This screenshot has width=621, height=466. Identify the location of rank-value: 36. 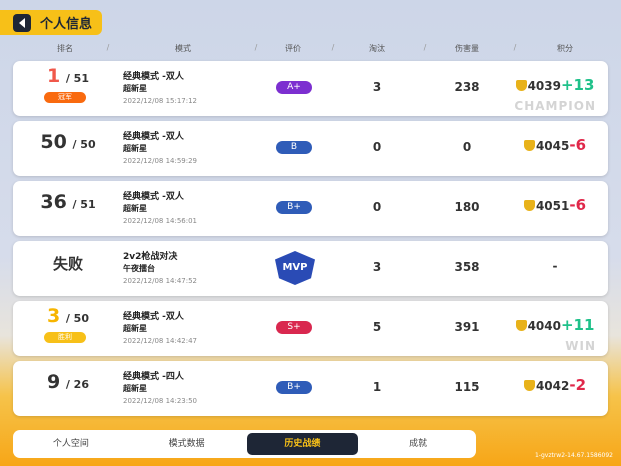
(53, 202).